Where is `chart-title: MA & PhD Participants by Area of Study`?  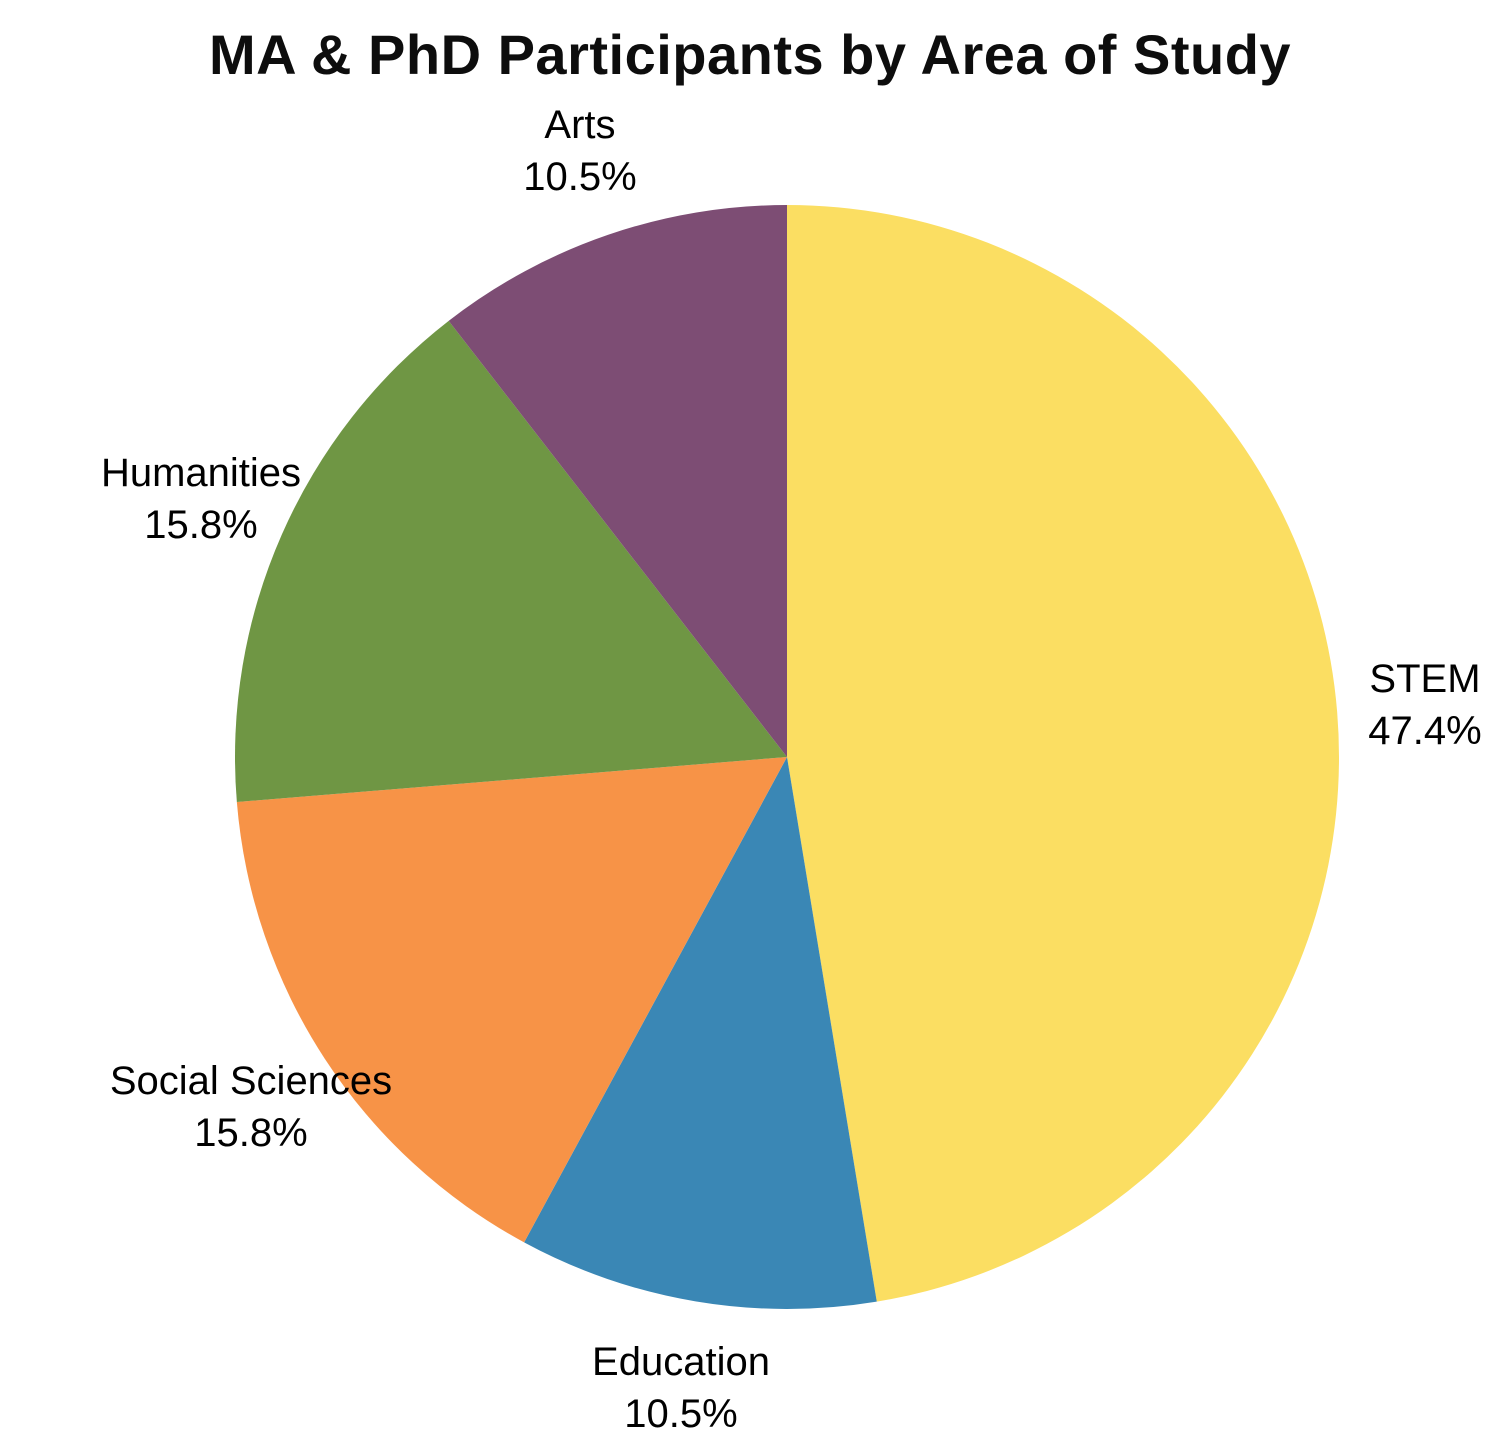
chart-title: MA & PhD Participants by Area of Study is located at coordinates (750, 54).